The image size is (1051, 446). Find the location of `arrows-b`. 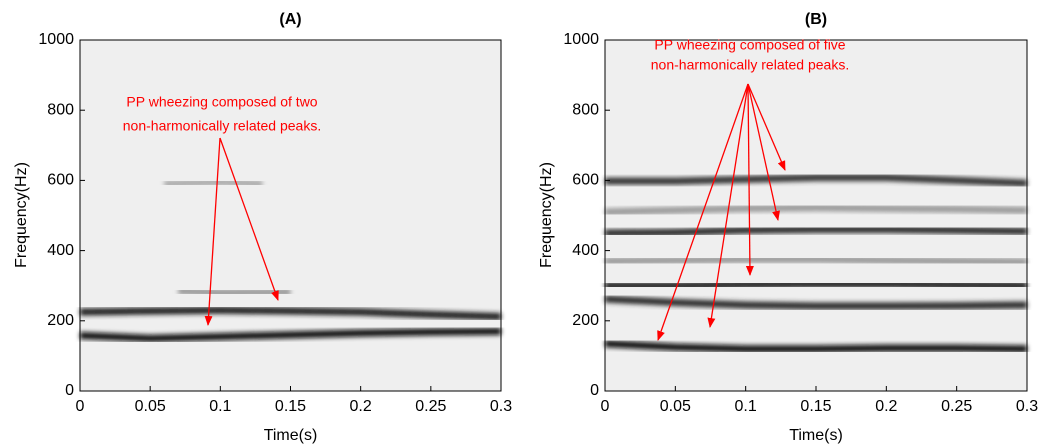

arrows-b is located at coordinates (721, 212).